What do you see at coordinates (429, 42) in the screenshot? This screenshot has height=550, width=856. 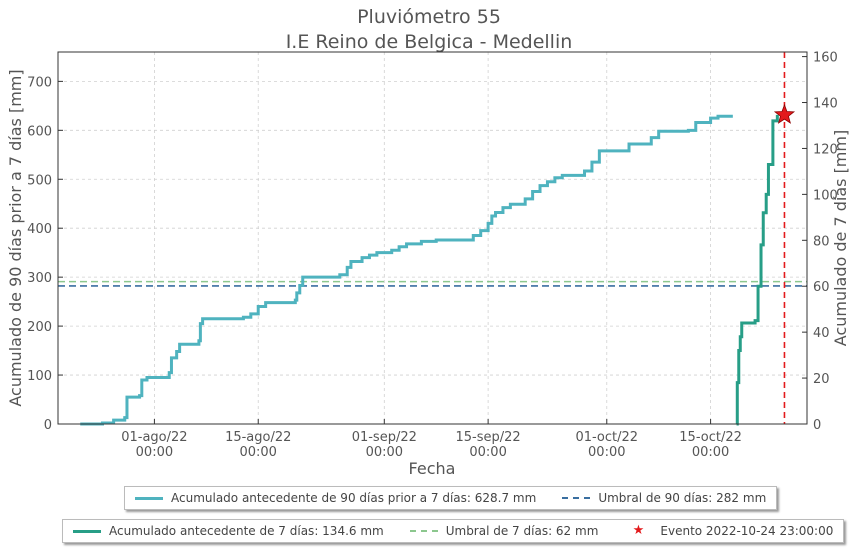 I see `chart-subtitle: I.E Reino de Belgica - Medellin` at bounding box center [429, 42].